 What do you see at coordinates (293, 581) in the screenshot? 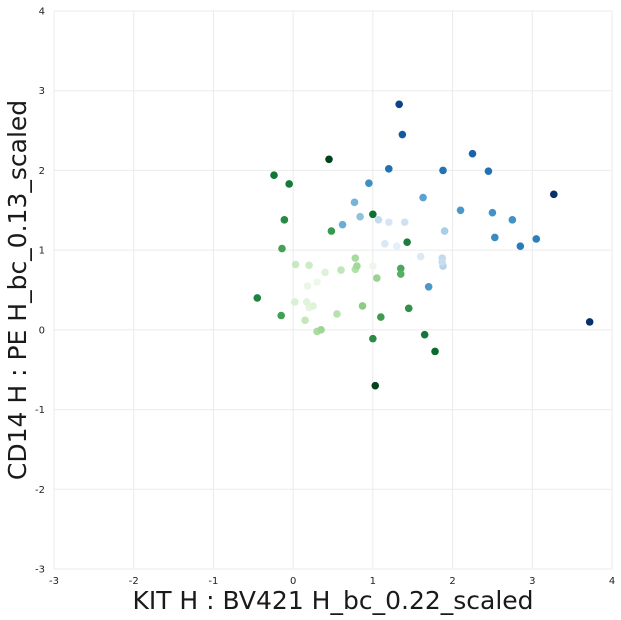
I see `x-tick-label: 0` at bounding box center [293, 581].